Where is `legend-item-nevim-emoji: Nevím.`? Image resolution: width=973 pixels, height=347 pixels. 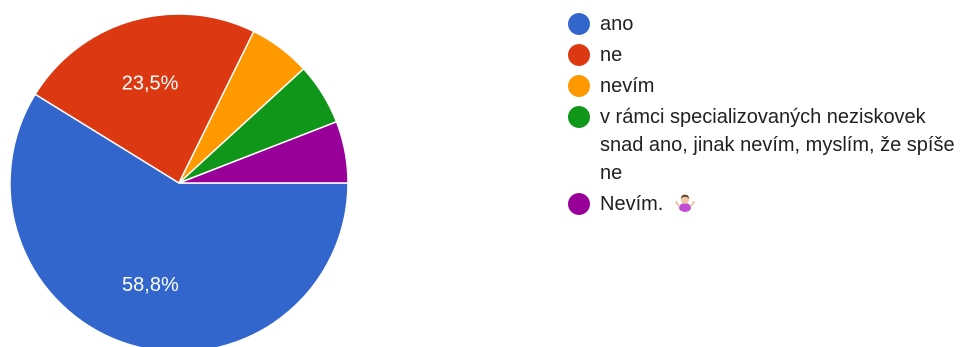
legend-item-nevim-emoji: Nevím. is located at coordinates (768, 205).